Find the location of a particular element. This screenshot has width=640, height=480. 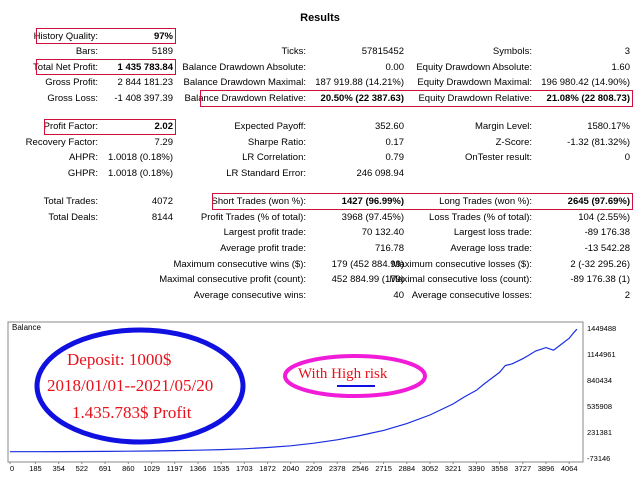

stat-value: 2.02 is located at coordinates (164, 126).